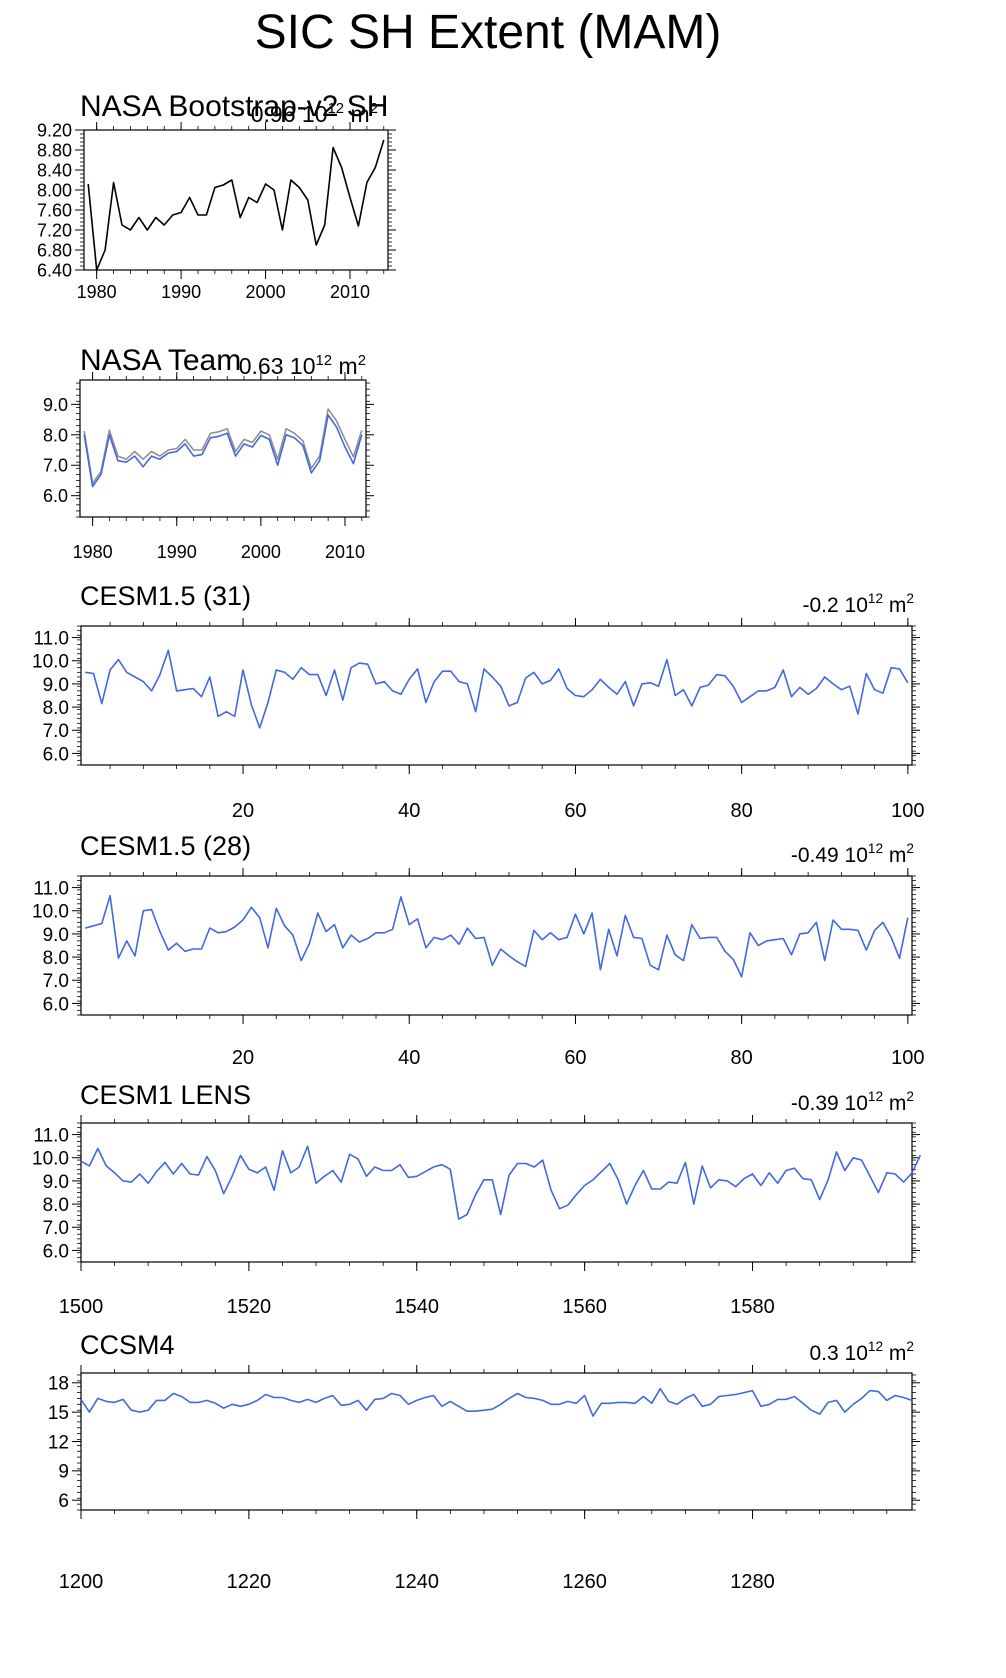  I want to click on y-tick-label: 18, so click(58, 1384).